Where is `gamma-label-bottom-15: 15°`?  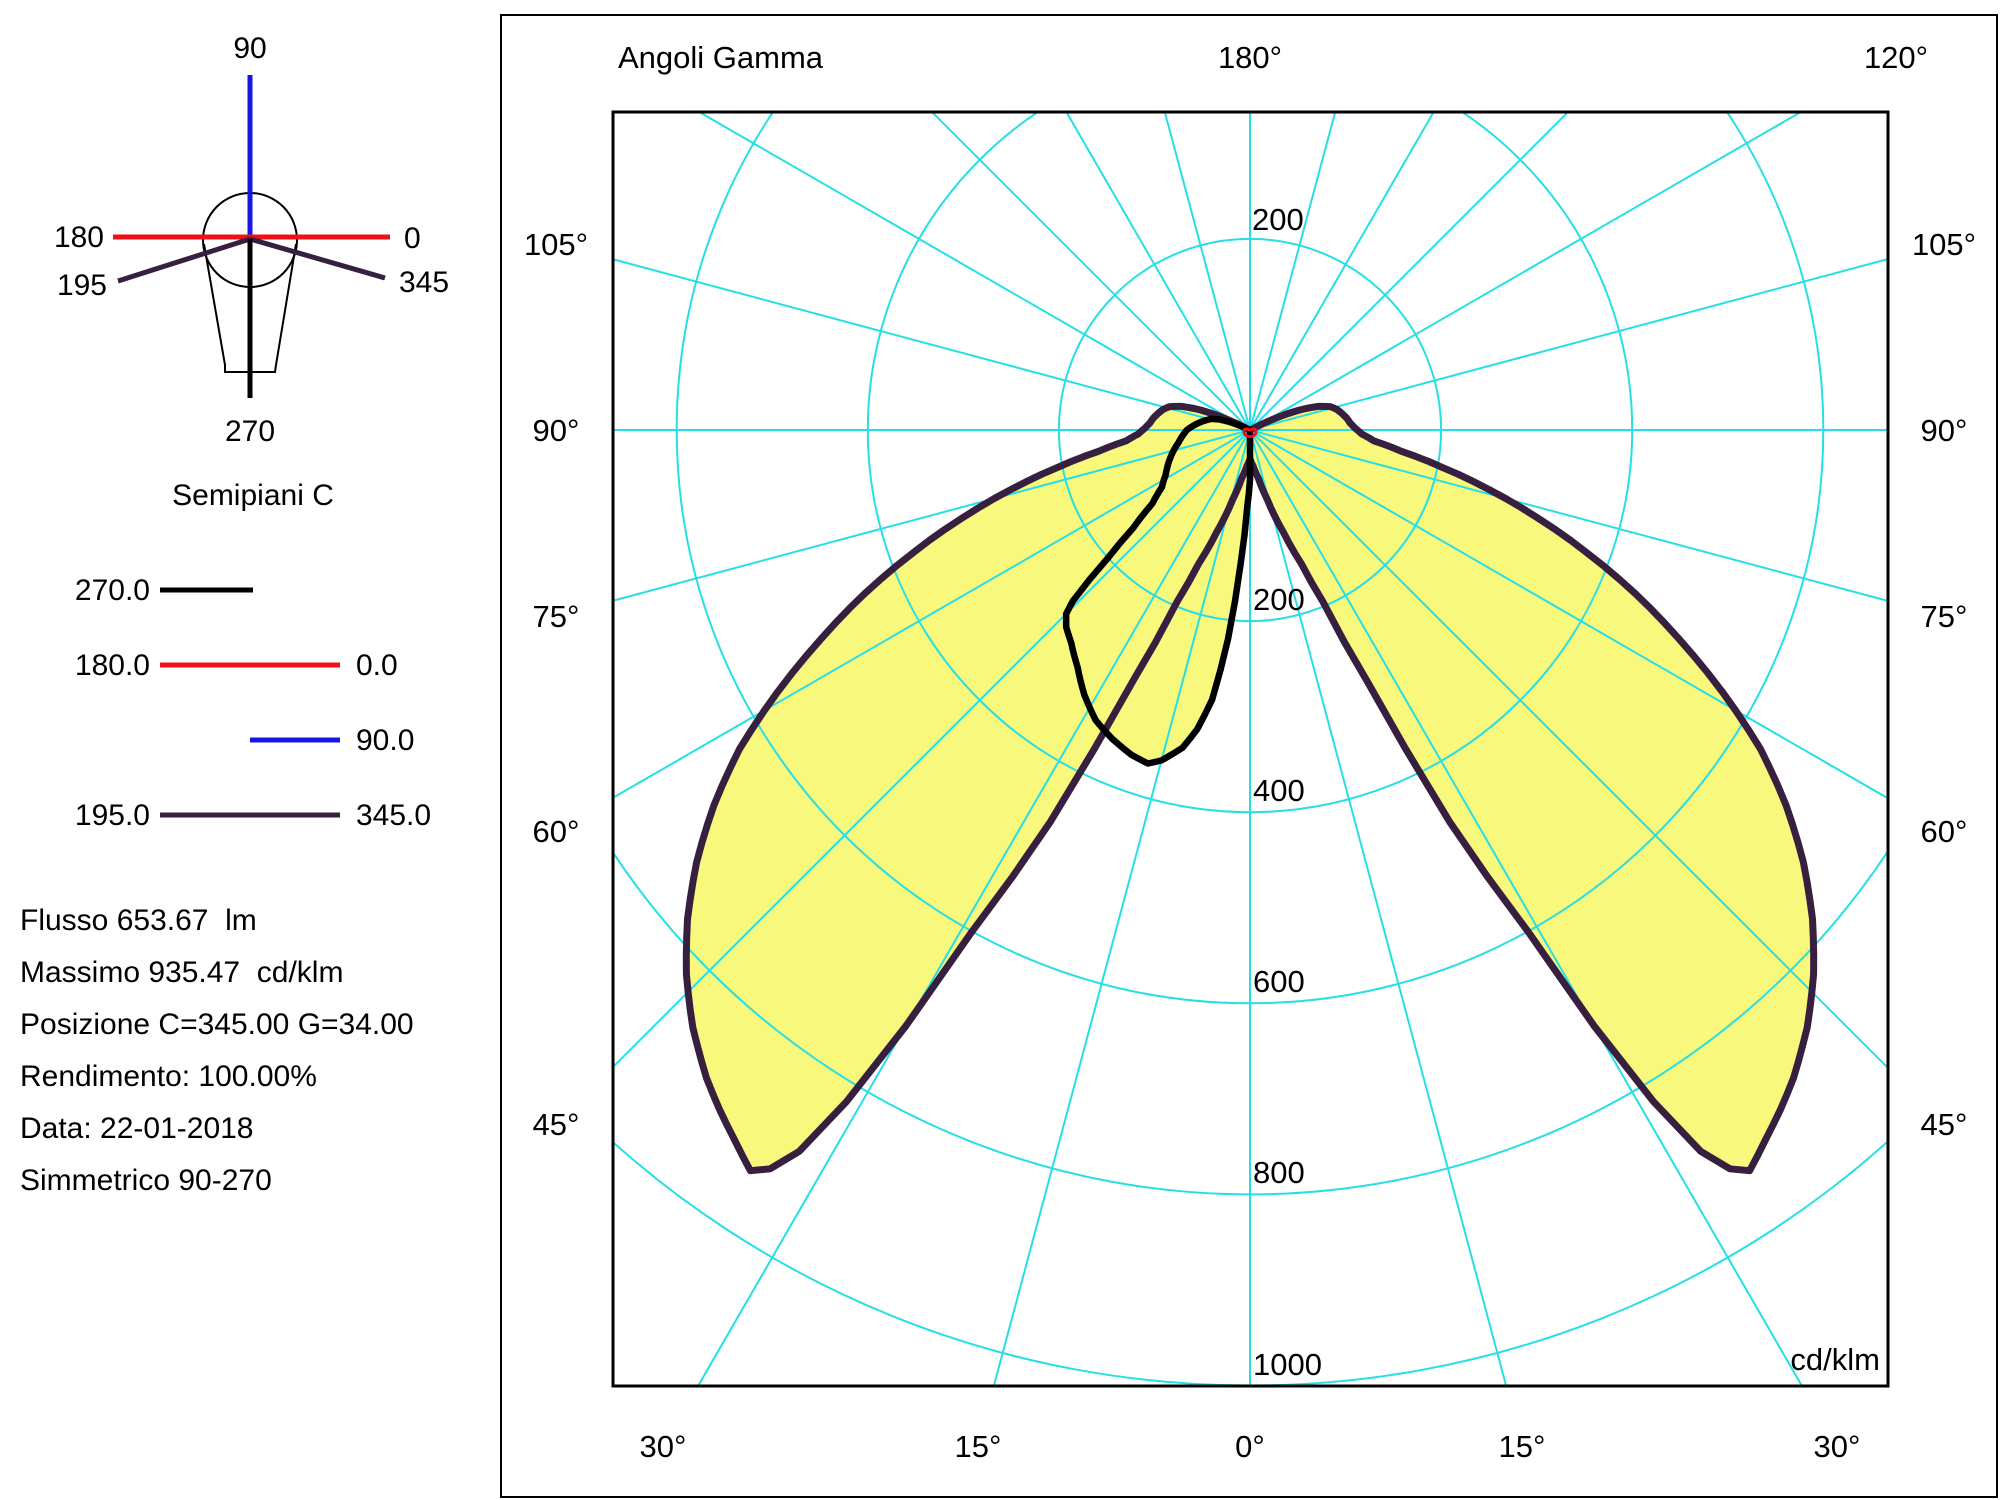
gamma-label-bottom-15: 15° is located at coordinates (1522, 1446).